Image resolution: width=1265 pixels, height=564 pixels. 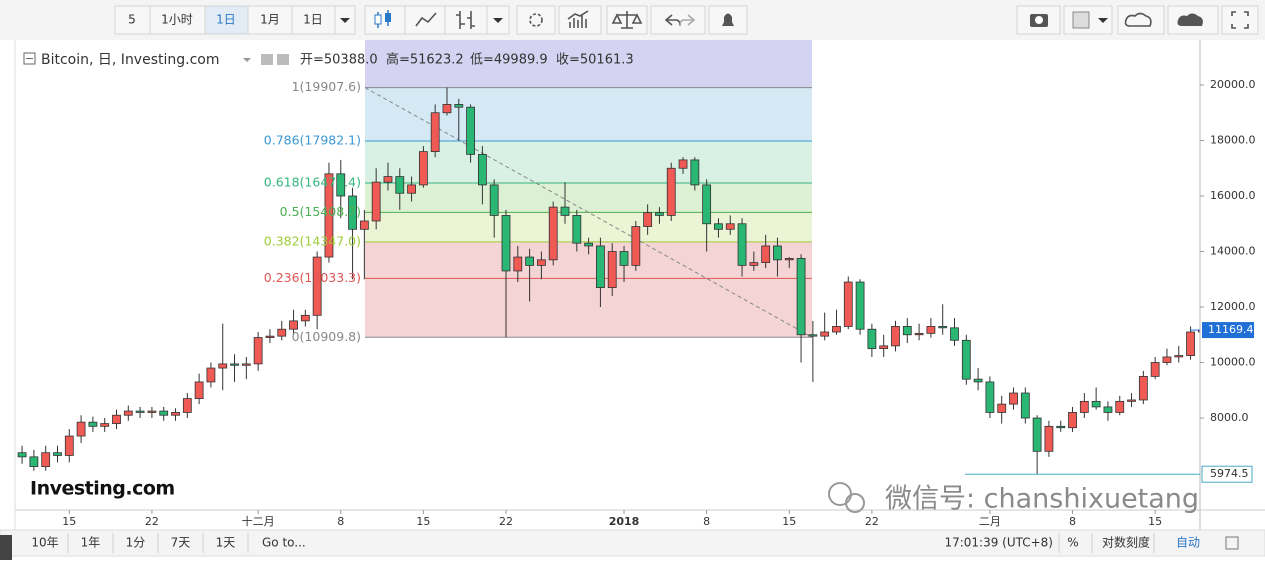 What do you see at coordinates (1233, 140) in the screenshot?
I see `y-tick-label: 18000.0` at bounding box center [1233, 140].